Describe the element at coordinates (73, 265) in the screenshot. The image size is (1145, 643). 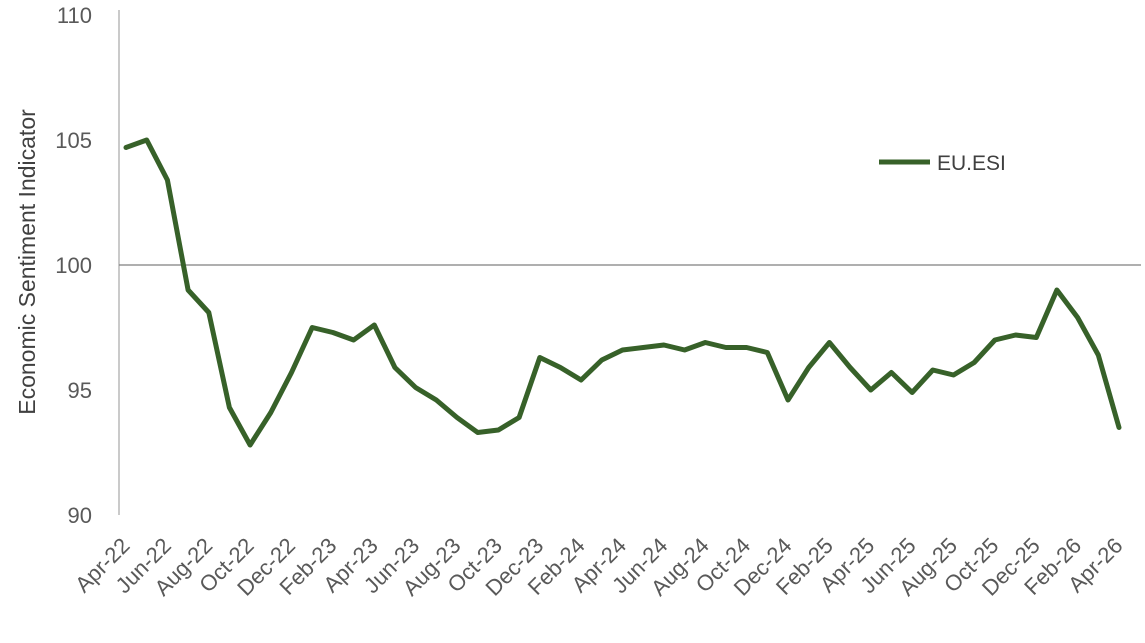
I see `y-tick-label: 100` at that location.